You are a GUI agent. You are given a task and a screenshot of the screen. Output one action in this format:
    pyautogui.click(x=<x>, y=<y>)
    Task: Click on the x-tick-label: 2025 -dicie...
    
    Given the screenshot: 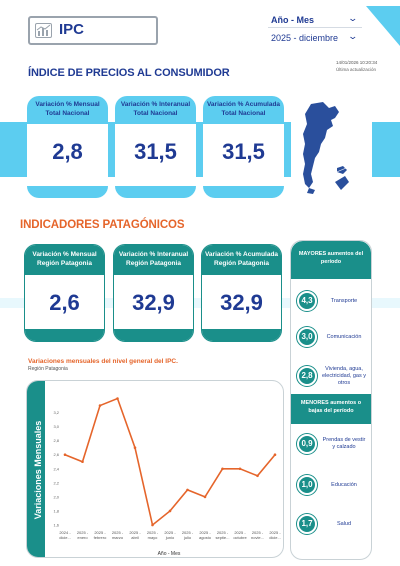 What is the action you would take?
    pyautogui.click(x=275, y=535)
    